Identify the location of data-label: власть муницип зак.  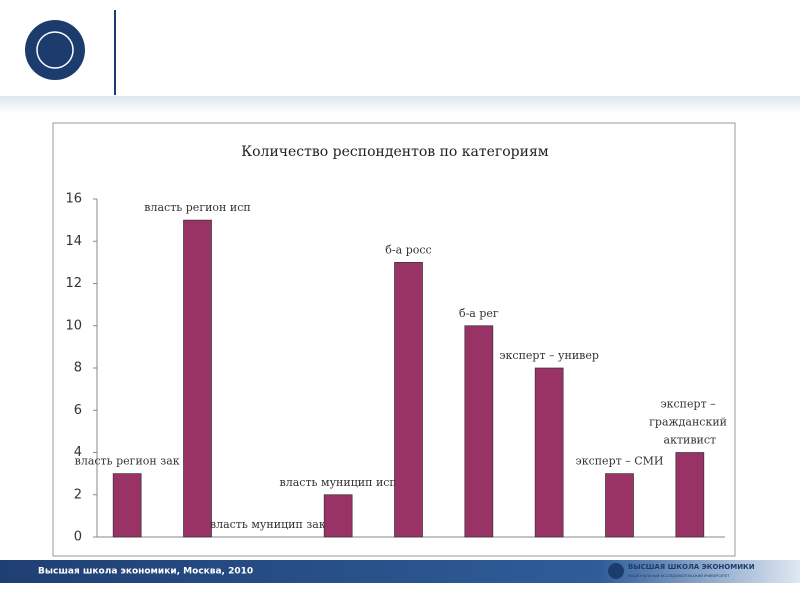
(268, 524).